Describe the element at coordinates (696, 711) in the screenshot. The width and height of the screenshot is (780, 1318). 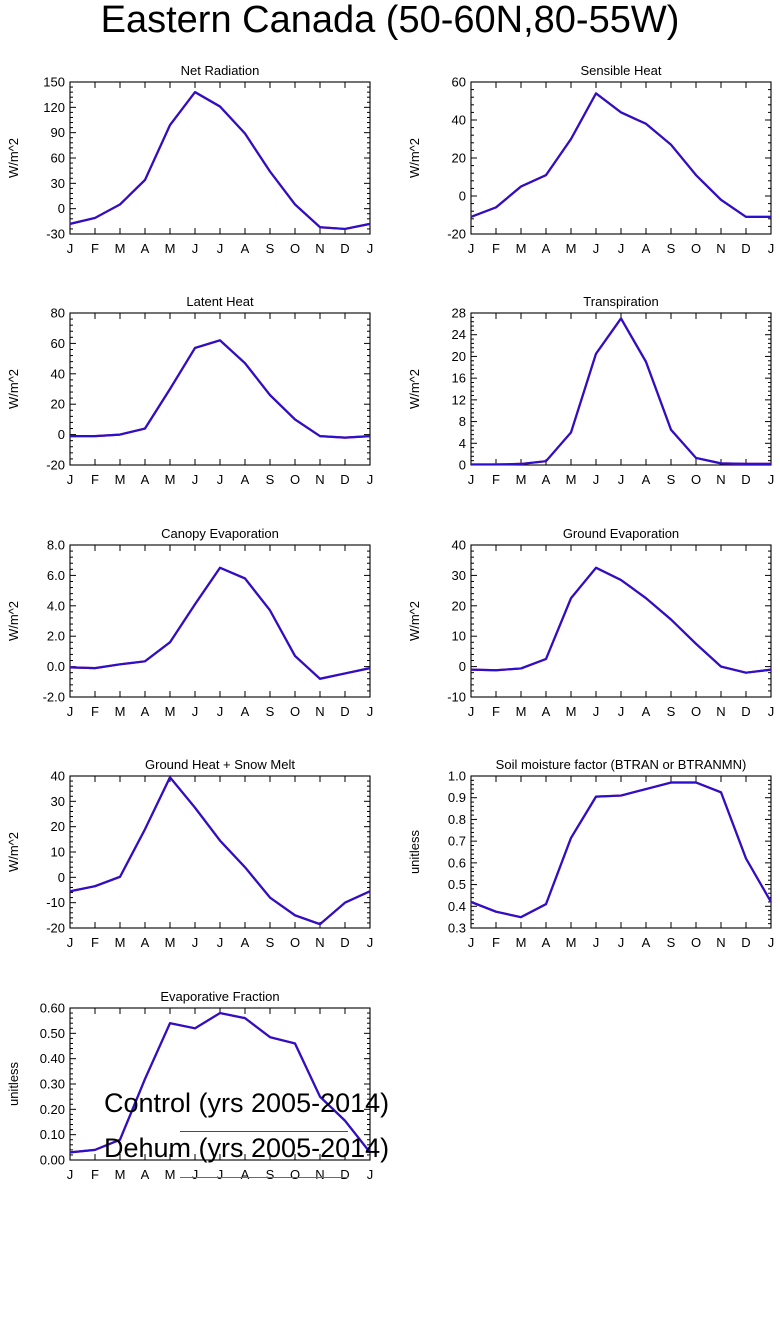
I see `x-tick-label-9: O` at that location.